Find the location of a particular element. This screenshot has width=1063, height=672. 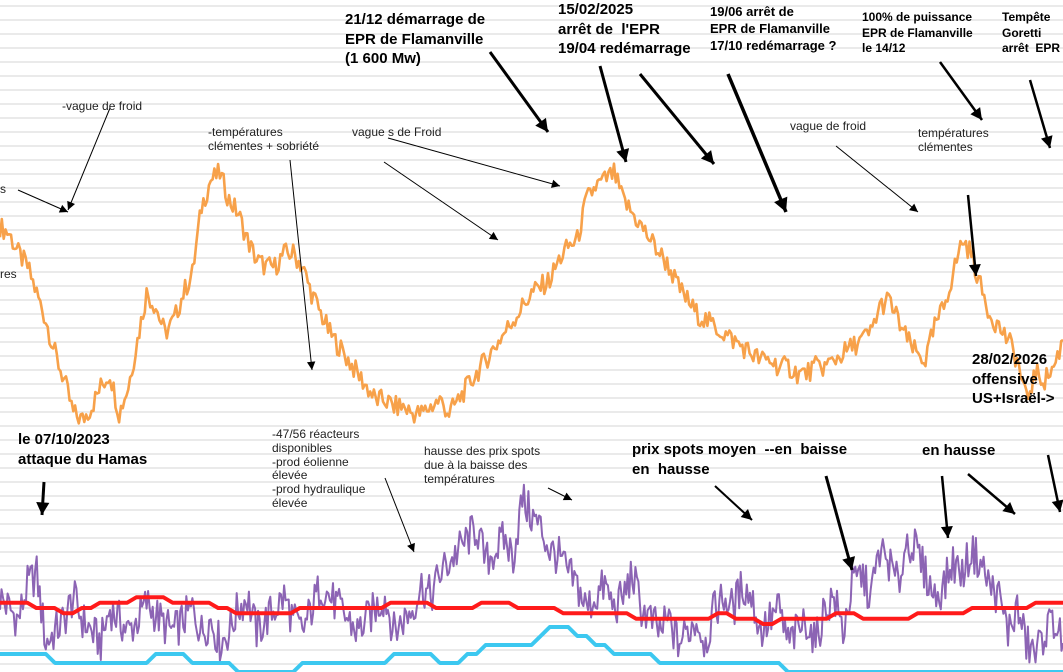

series-line-red is located at coordinates (531, 610).